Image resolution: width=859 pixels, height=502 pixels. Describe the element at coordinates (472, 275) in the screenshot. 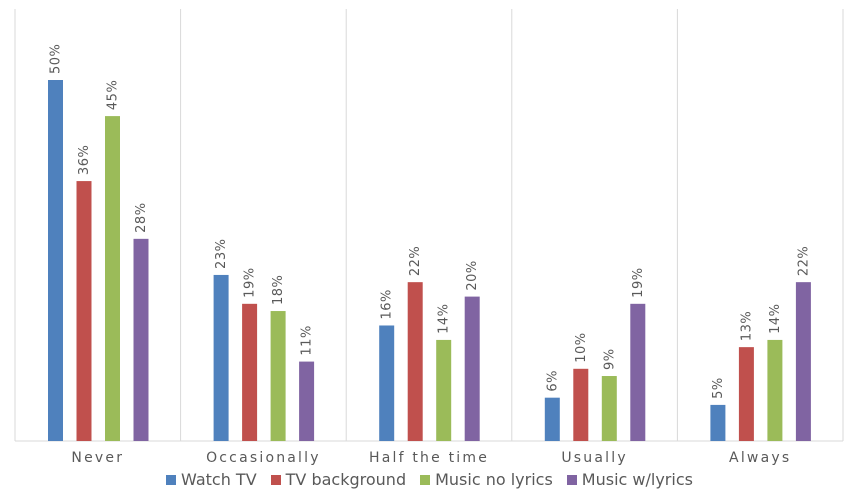

I see `data-label: 20%` at that location.